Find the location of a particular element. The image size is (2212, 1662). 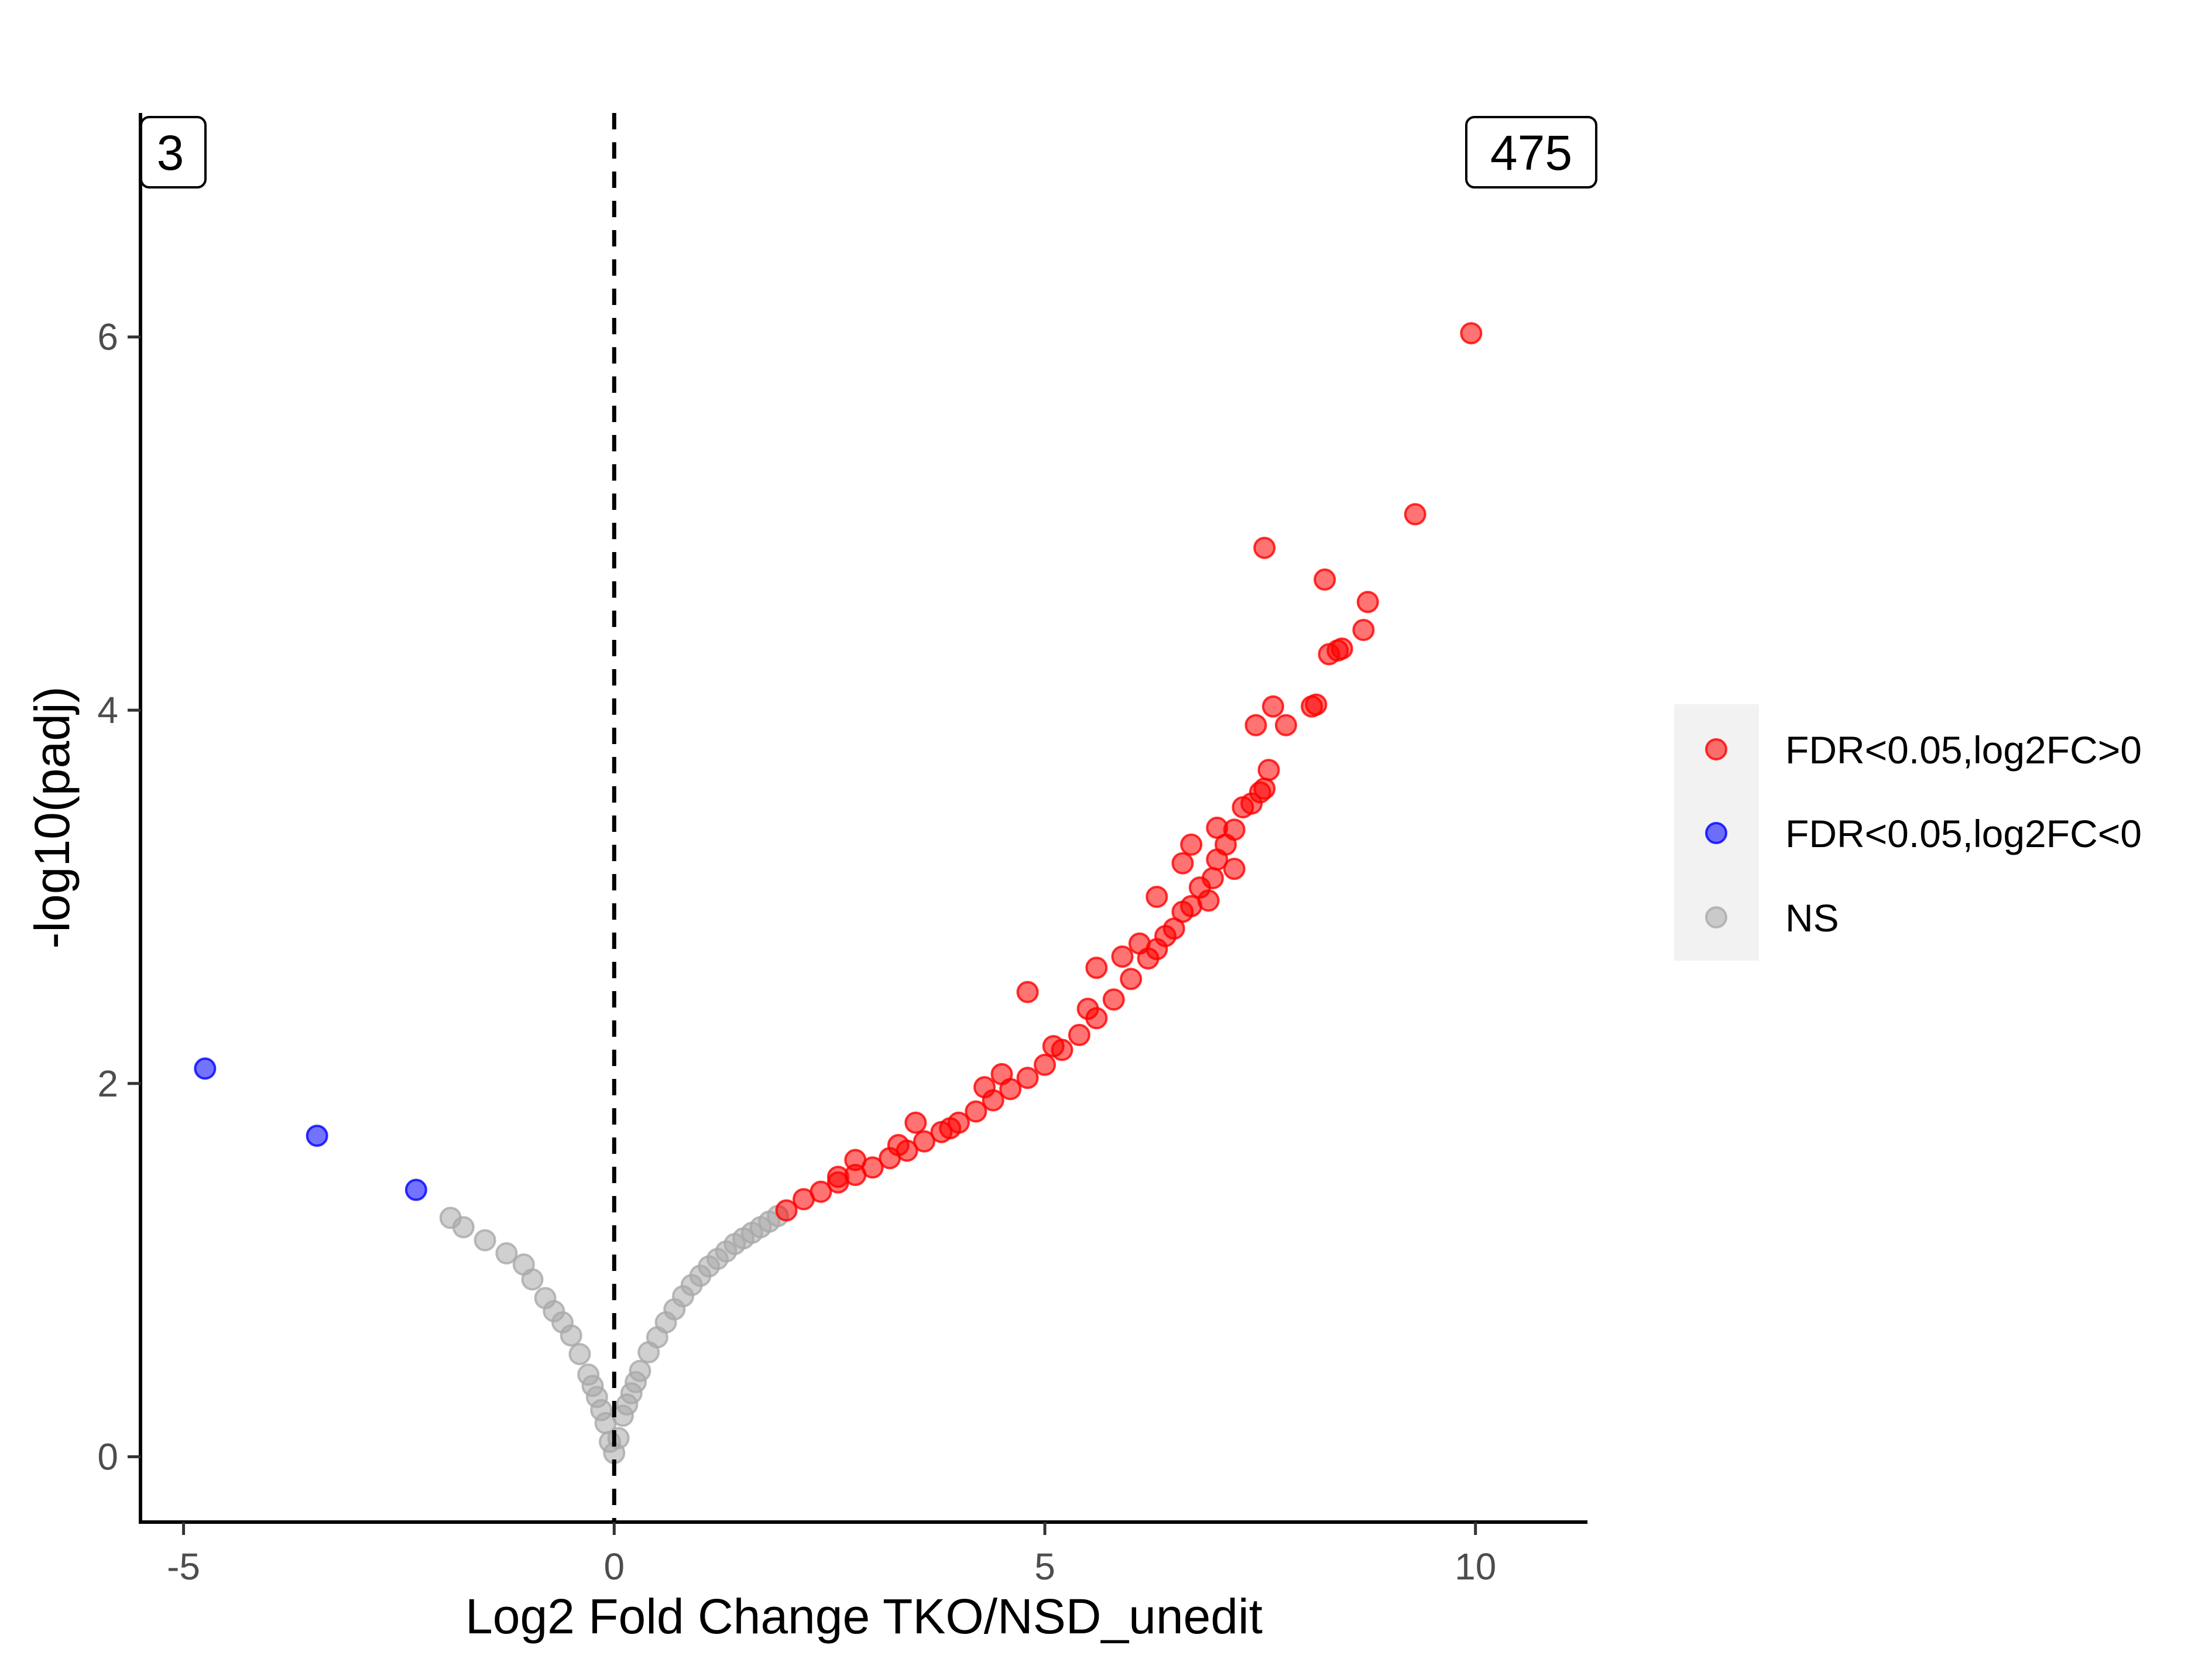

x-tick-label: 10 is located at coordinates (1475, 1567).